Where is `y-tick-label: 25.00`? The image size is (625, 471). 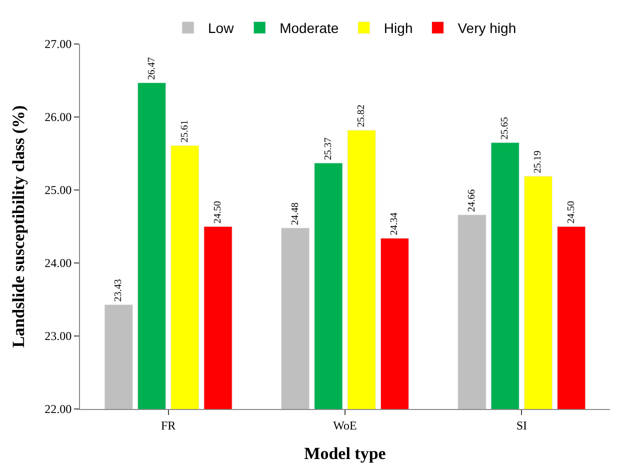
y-tick-label: 25.00 is located at coordinates (58, 190).